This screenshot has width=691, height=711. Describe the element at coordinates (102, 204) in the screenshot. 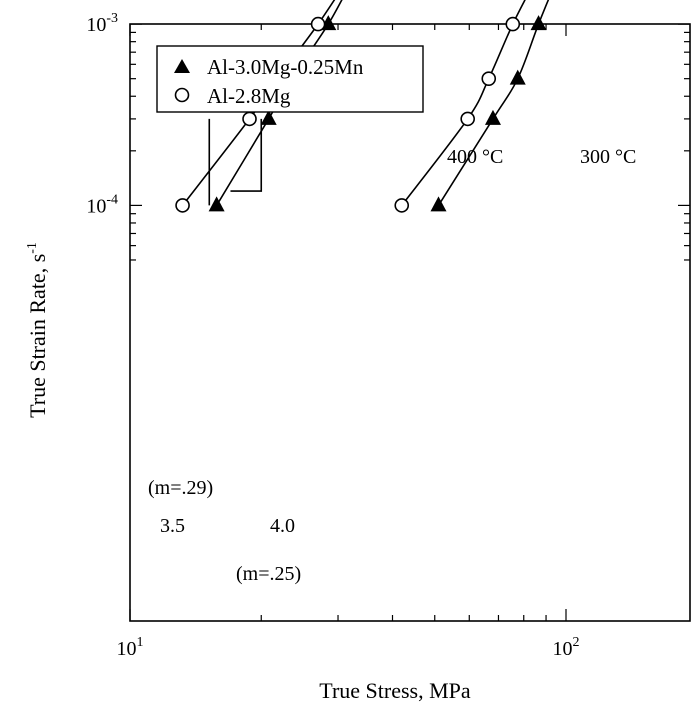

I see `y-tick-label: 10⁻⁴` at that location.